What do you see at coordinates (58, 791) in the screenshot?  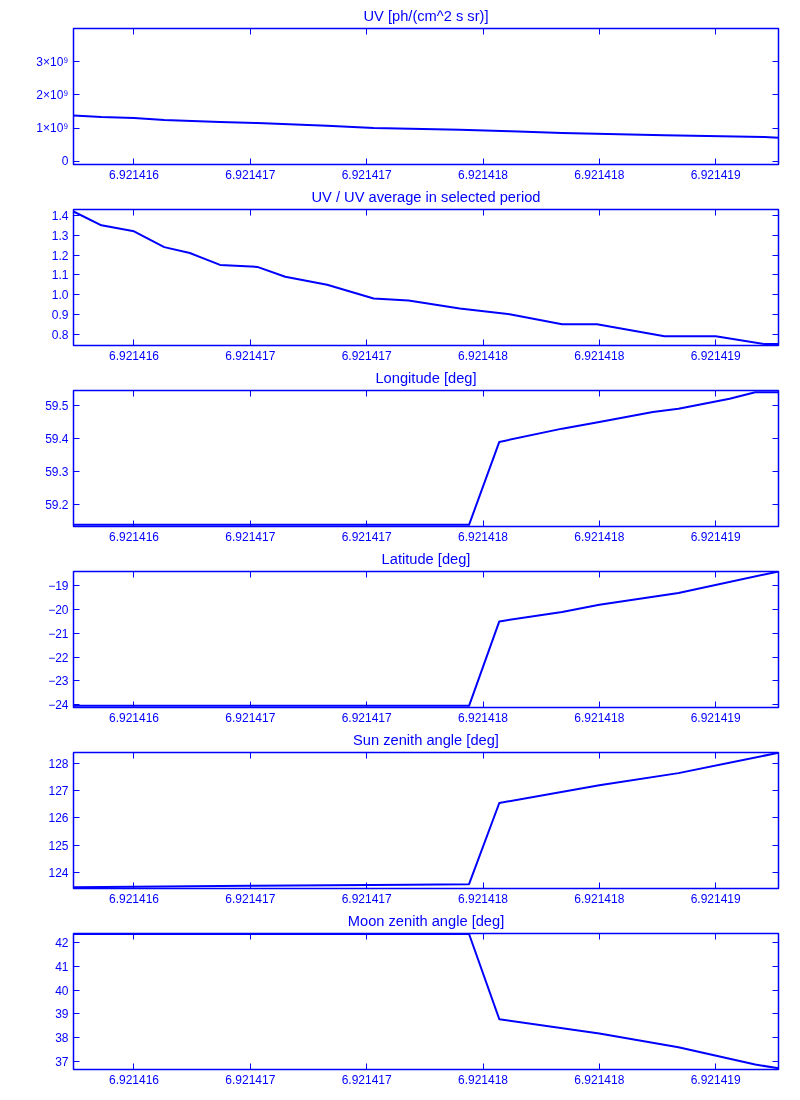 I see `y-tick-label: 127` at bounding box center [58, 791].